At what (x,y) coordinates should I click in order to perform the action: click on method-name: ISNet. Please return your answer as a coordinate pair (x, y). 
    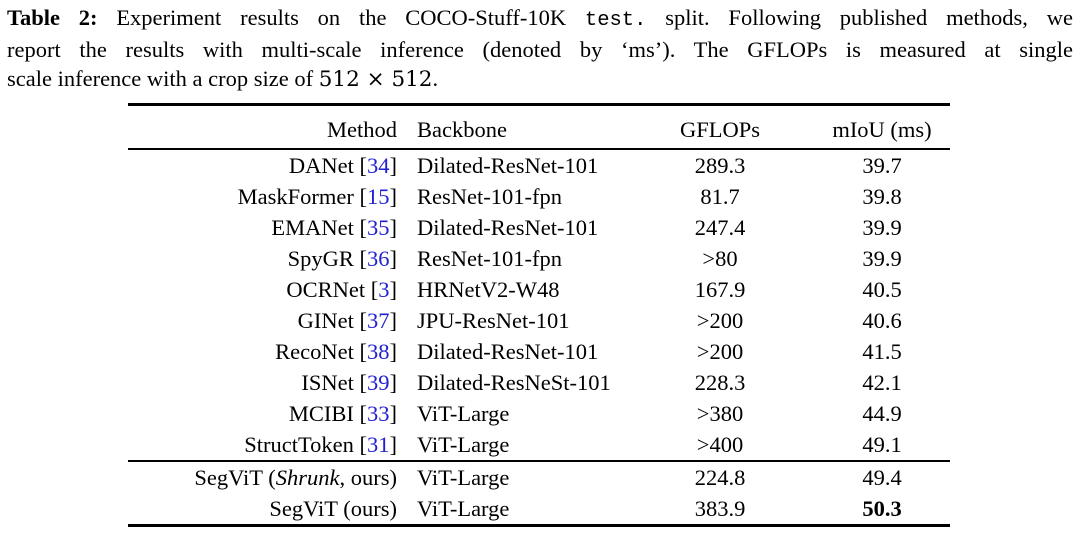
    Looking at the image, I should click on (327, 382).